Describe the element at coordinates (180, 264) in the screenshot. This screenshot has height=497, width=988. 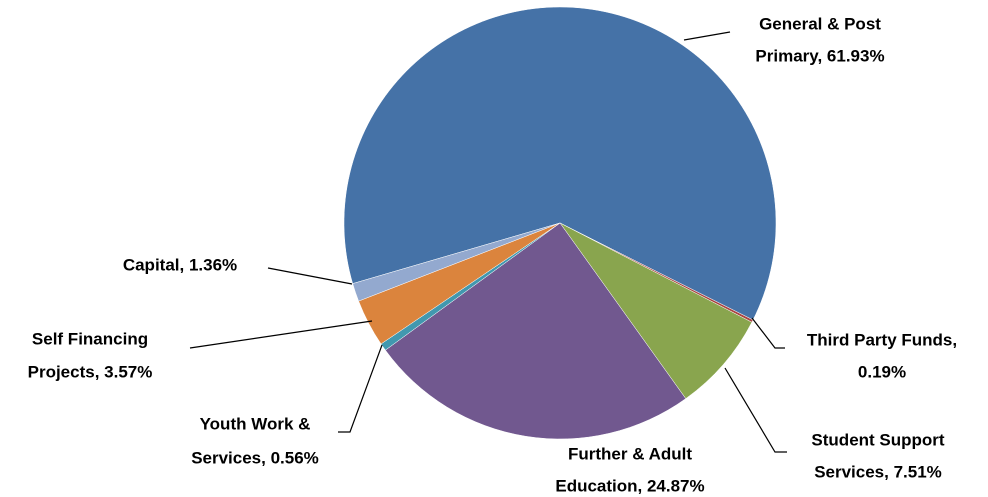
I see `data-label: Capital, 1.36%` at that location.